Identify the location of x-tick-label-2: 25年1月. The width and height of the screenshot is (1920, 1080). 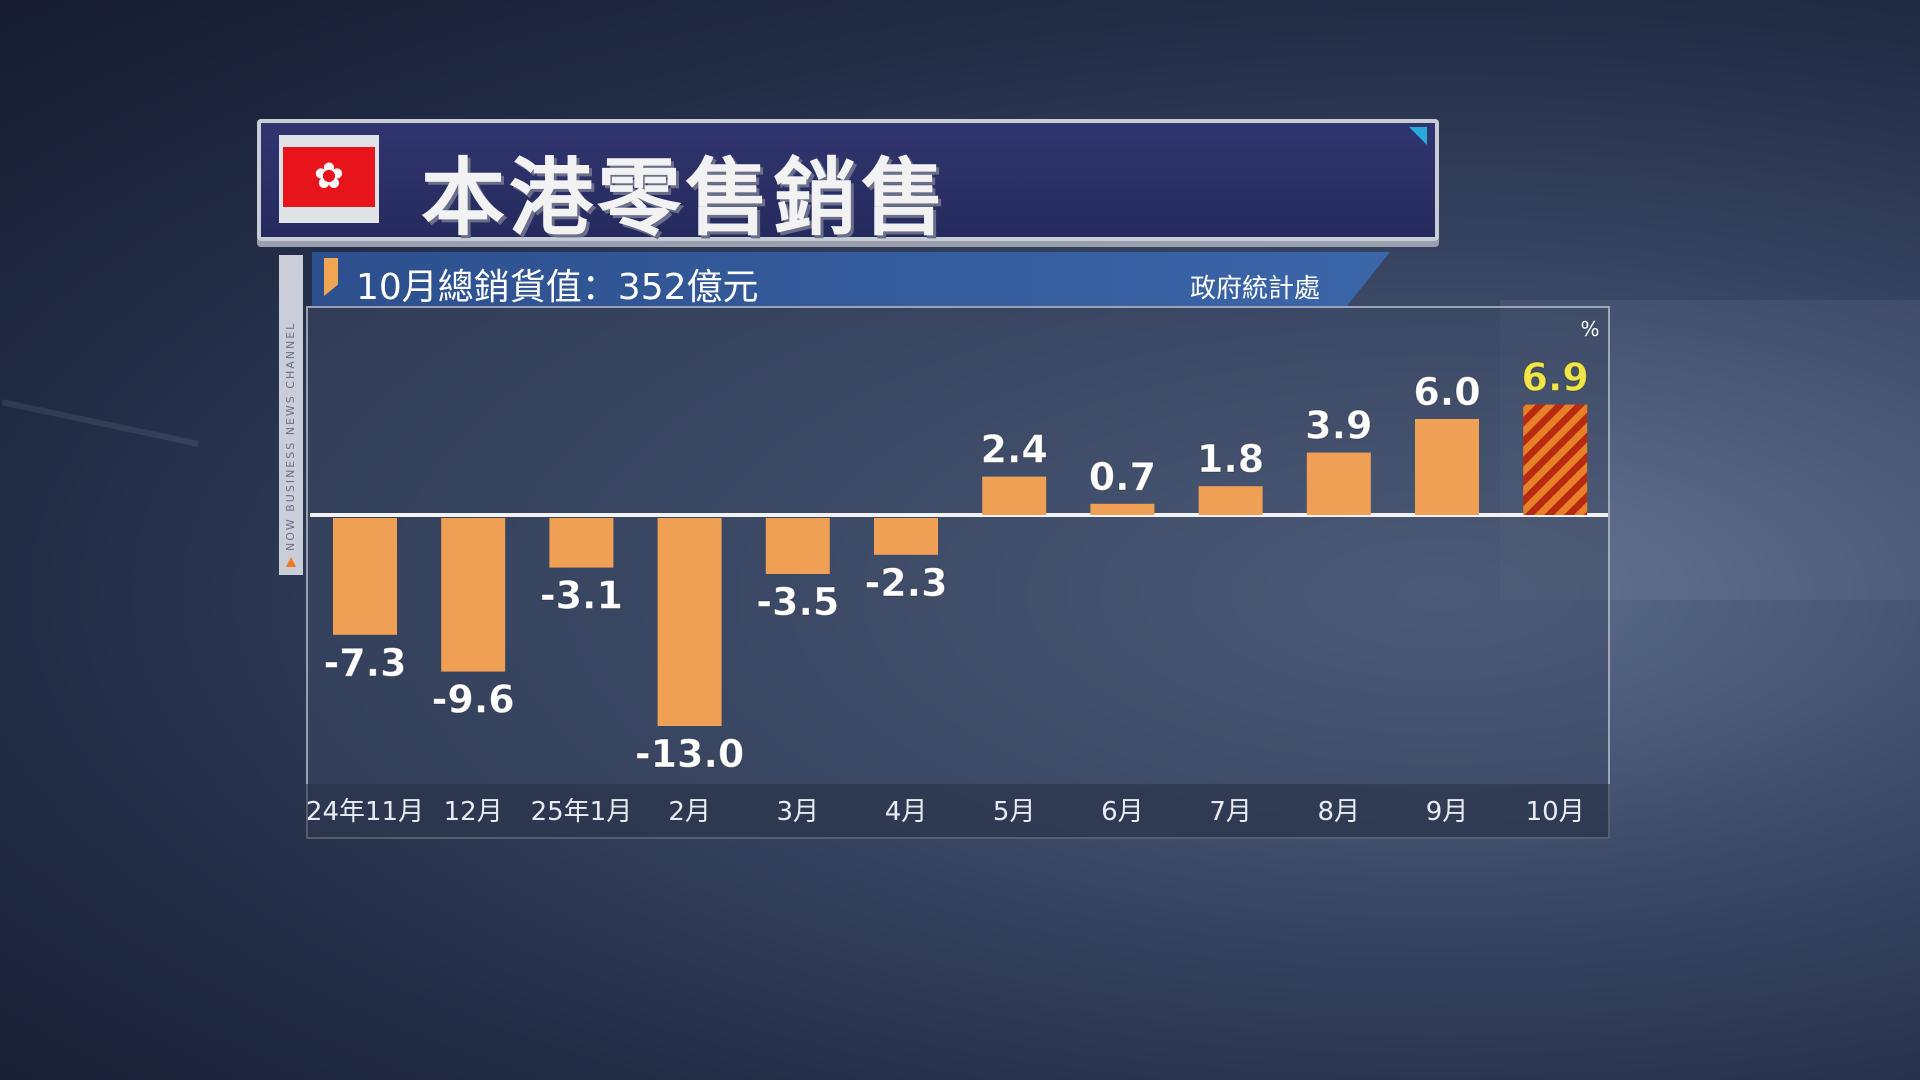
(582, 812).